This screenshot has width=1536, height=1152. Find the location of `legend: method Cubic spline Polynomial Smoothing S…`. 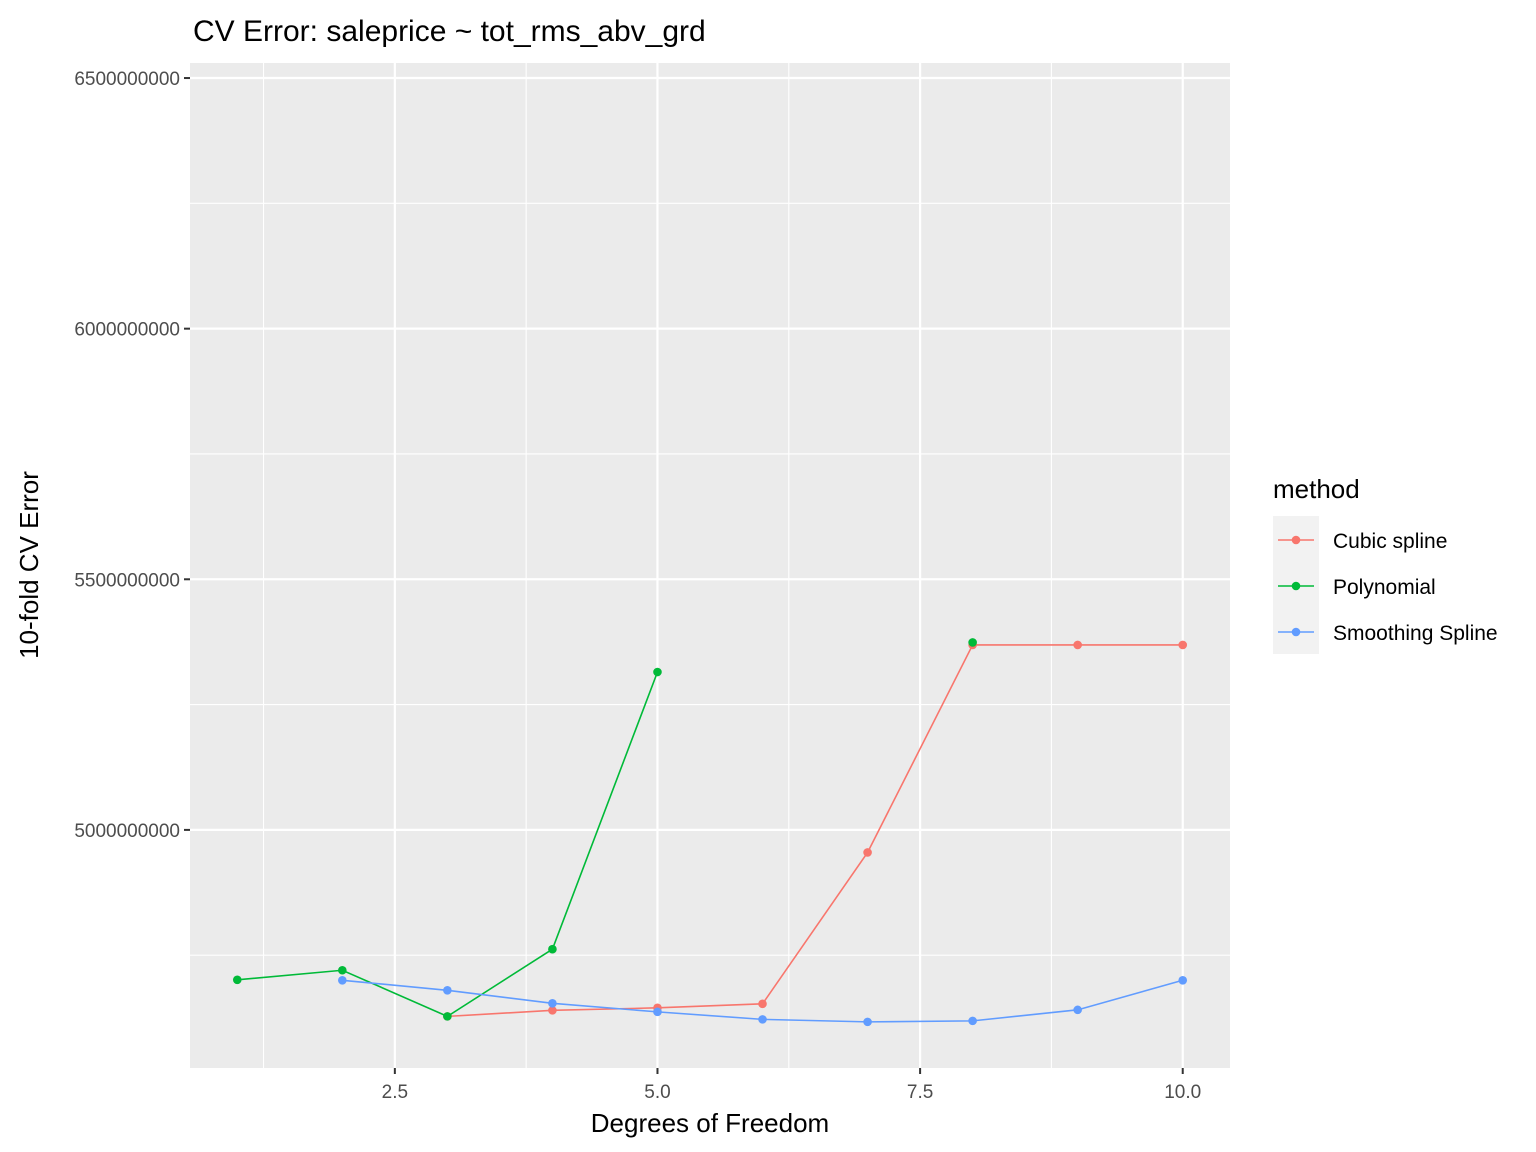

legend: method Cubic spline Polynomial Smoothing S… is located at coordinates (1385, 564).